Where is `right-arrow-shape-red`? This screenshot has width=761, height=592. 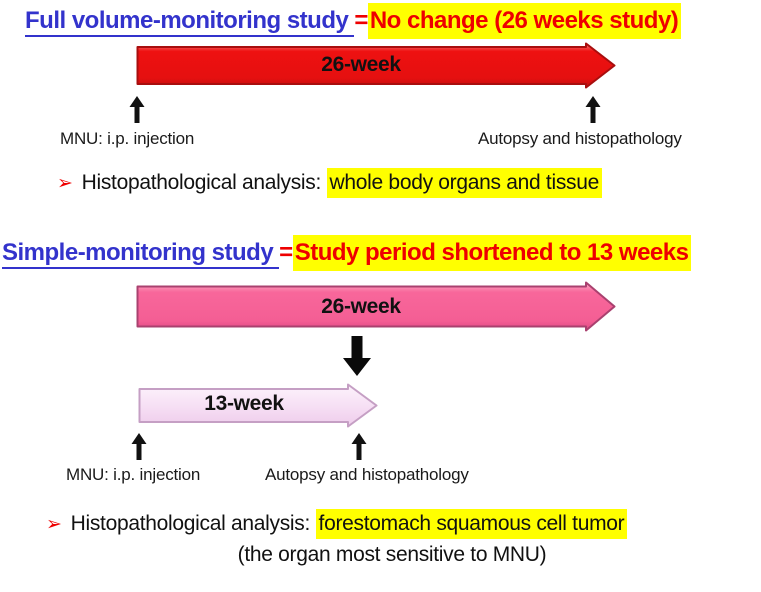 right-arrow-shape-red is located at coordinates (376, 65).